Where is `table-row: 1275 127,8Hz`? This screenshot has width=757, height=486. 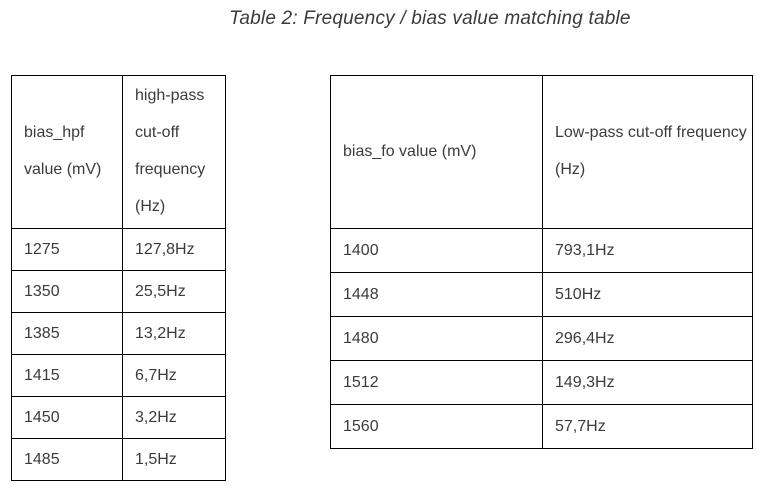
table-row: 1275 127,8Hz is located at coordinates (118, 249).